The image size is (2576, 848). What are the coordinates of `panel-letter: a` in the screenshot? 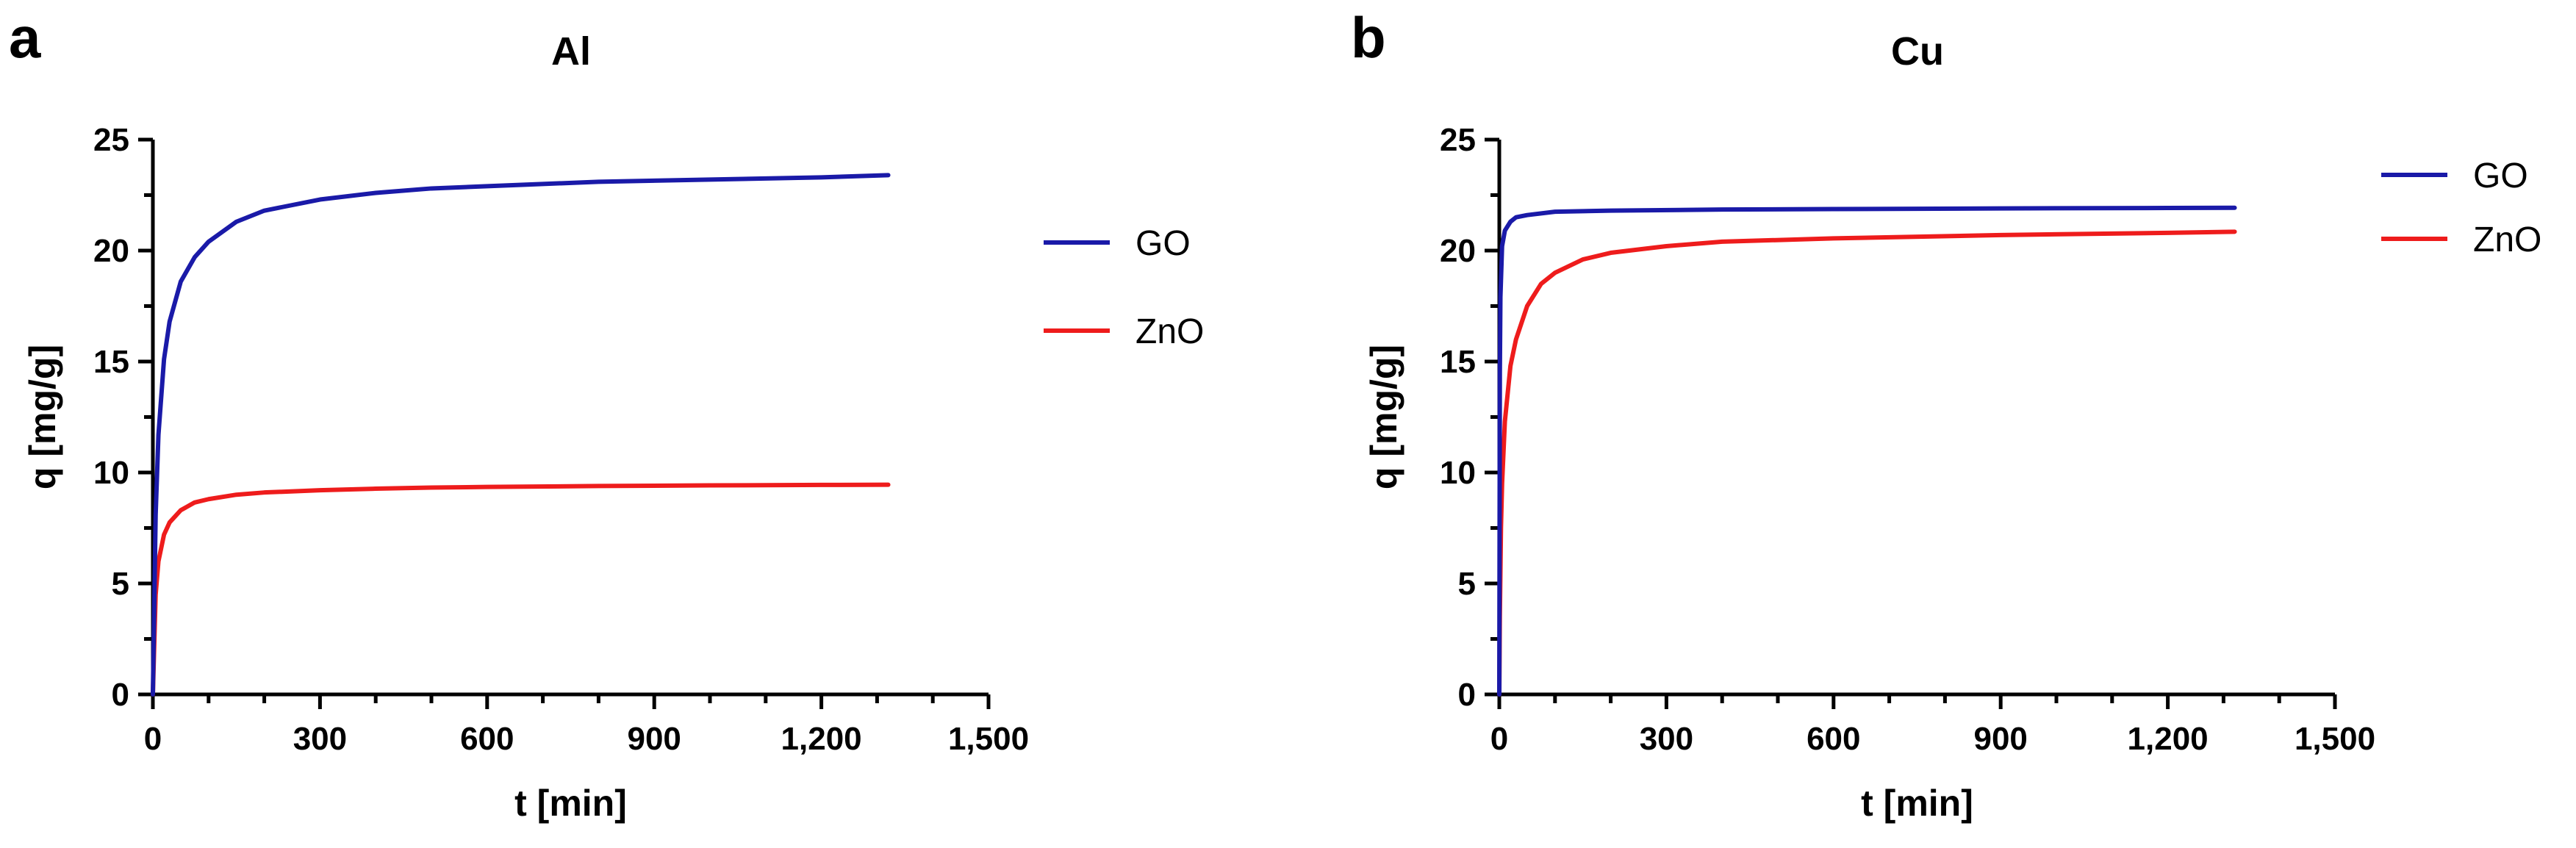 It's located at (25, 38).